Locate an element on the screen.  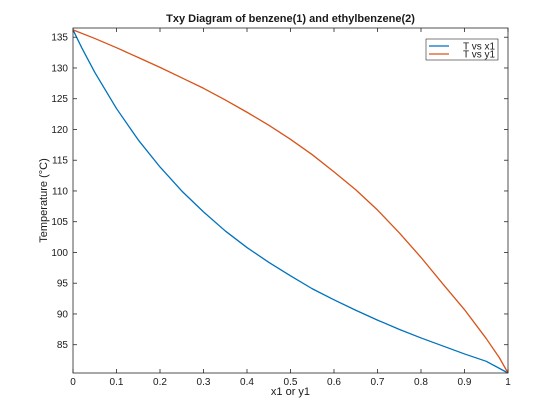
x-tick-label: 0.8 is located at coordinates (421, 382).